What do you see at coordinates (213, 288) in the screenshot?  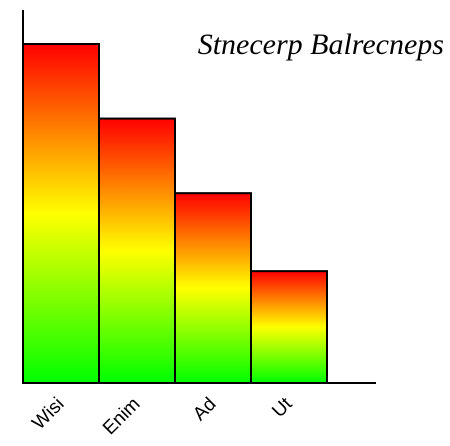 I see `bar-ad` at bounding box center [213, 288].